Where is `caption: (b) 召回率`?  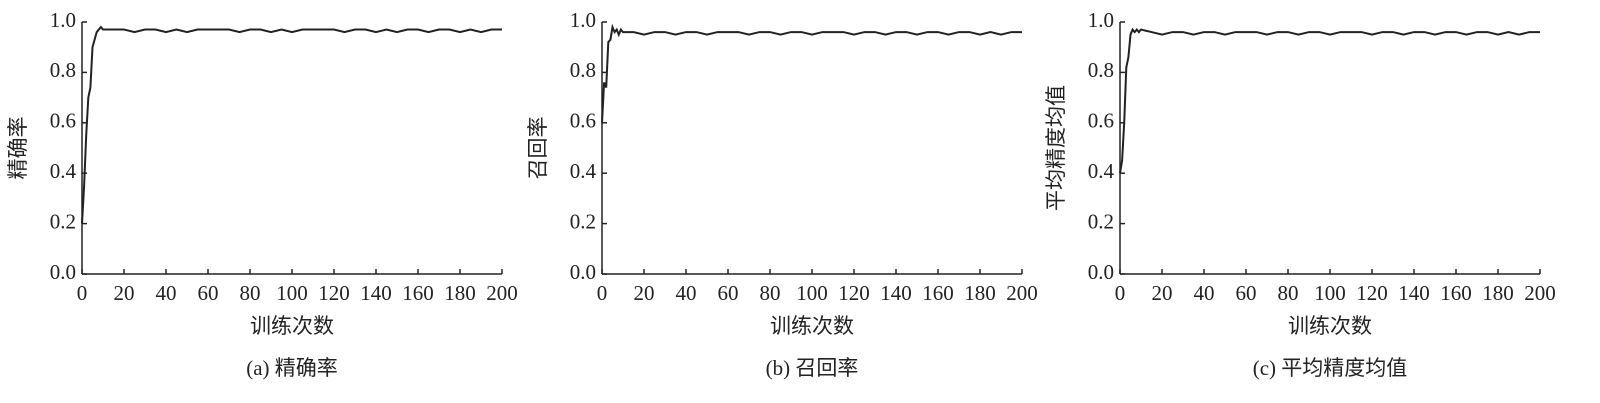
caption: (b) 召回率 is located at coordinates (812, 368).